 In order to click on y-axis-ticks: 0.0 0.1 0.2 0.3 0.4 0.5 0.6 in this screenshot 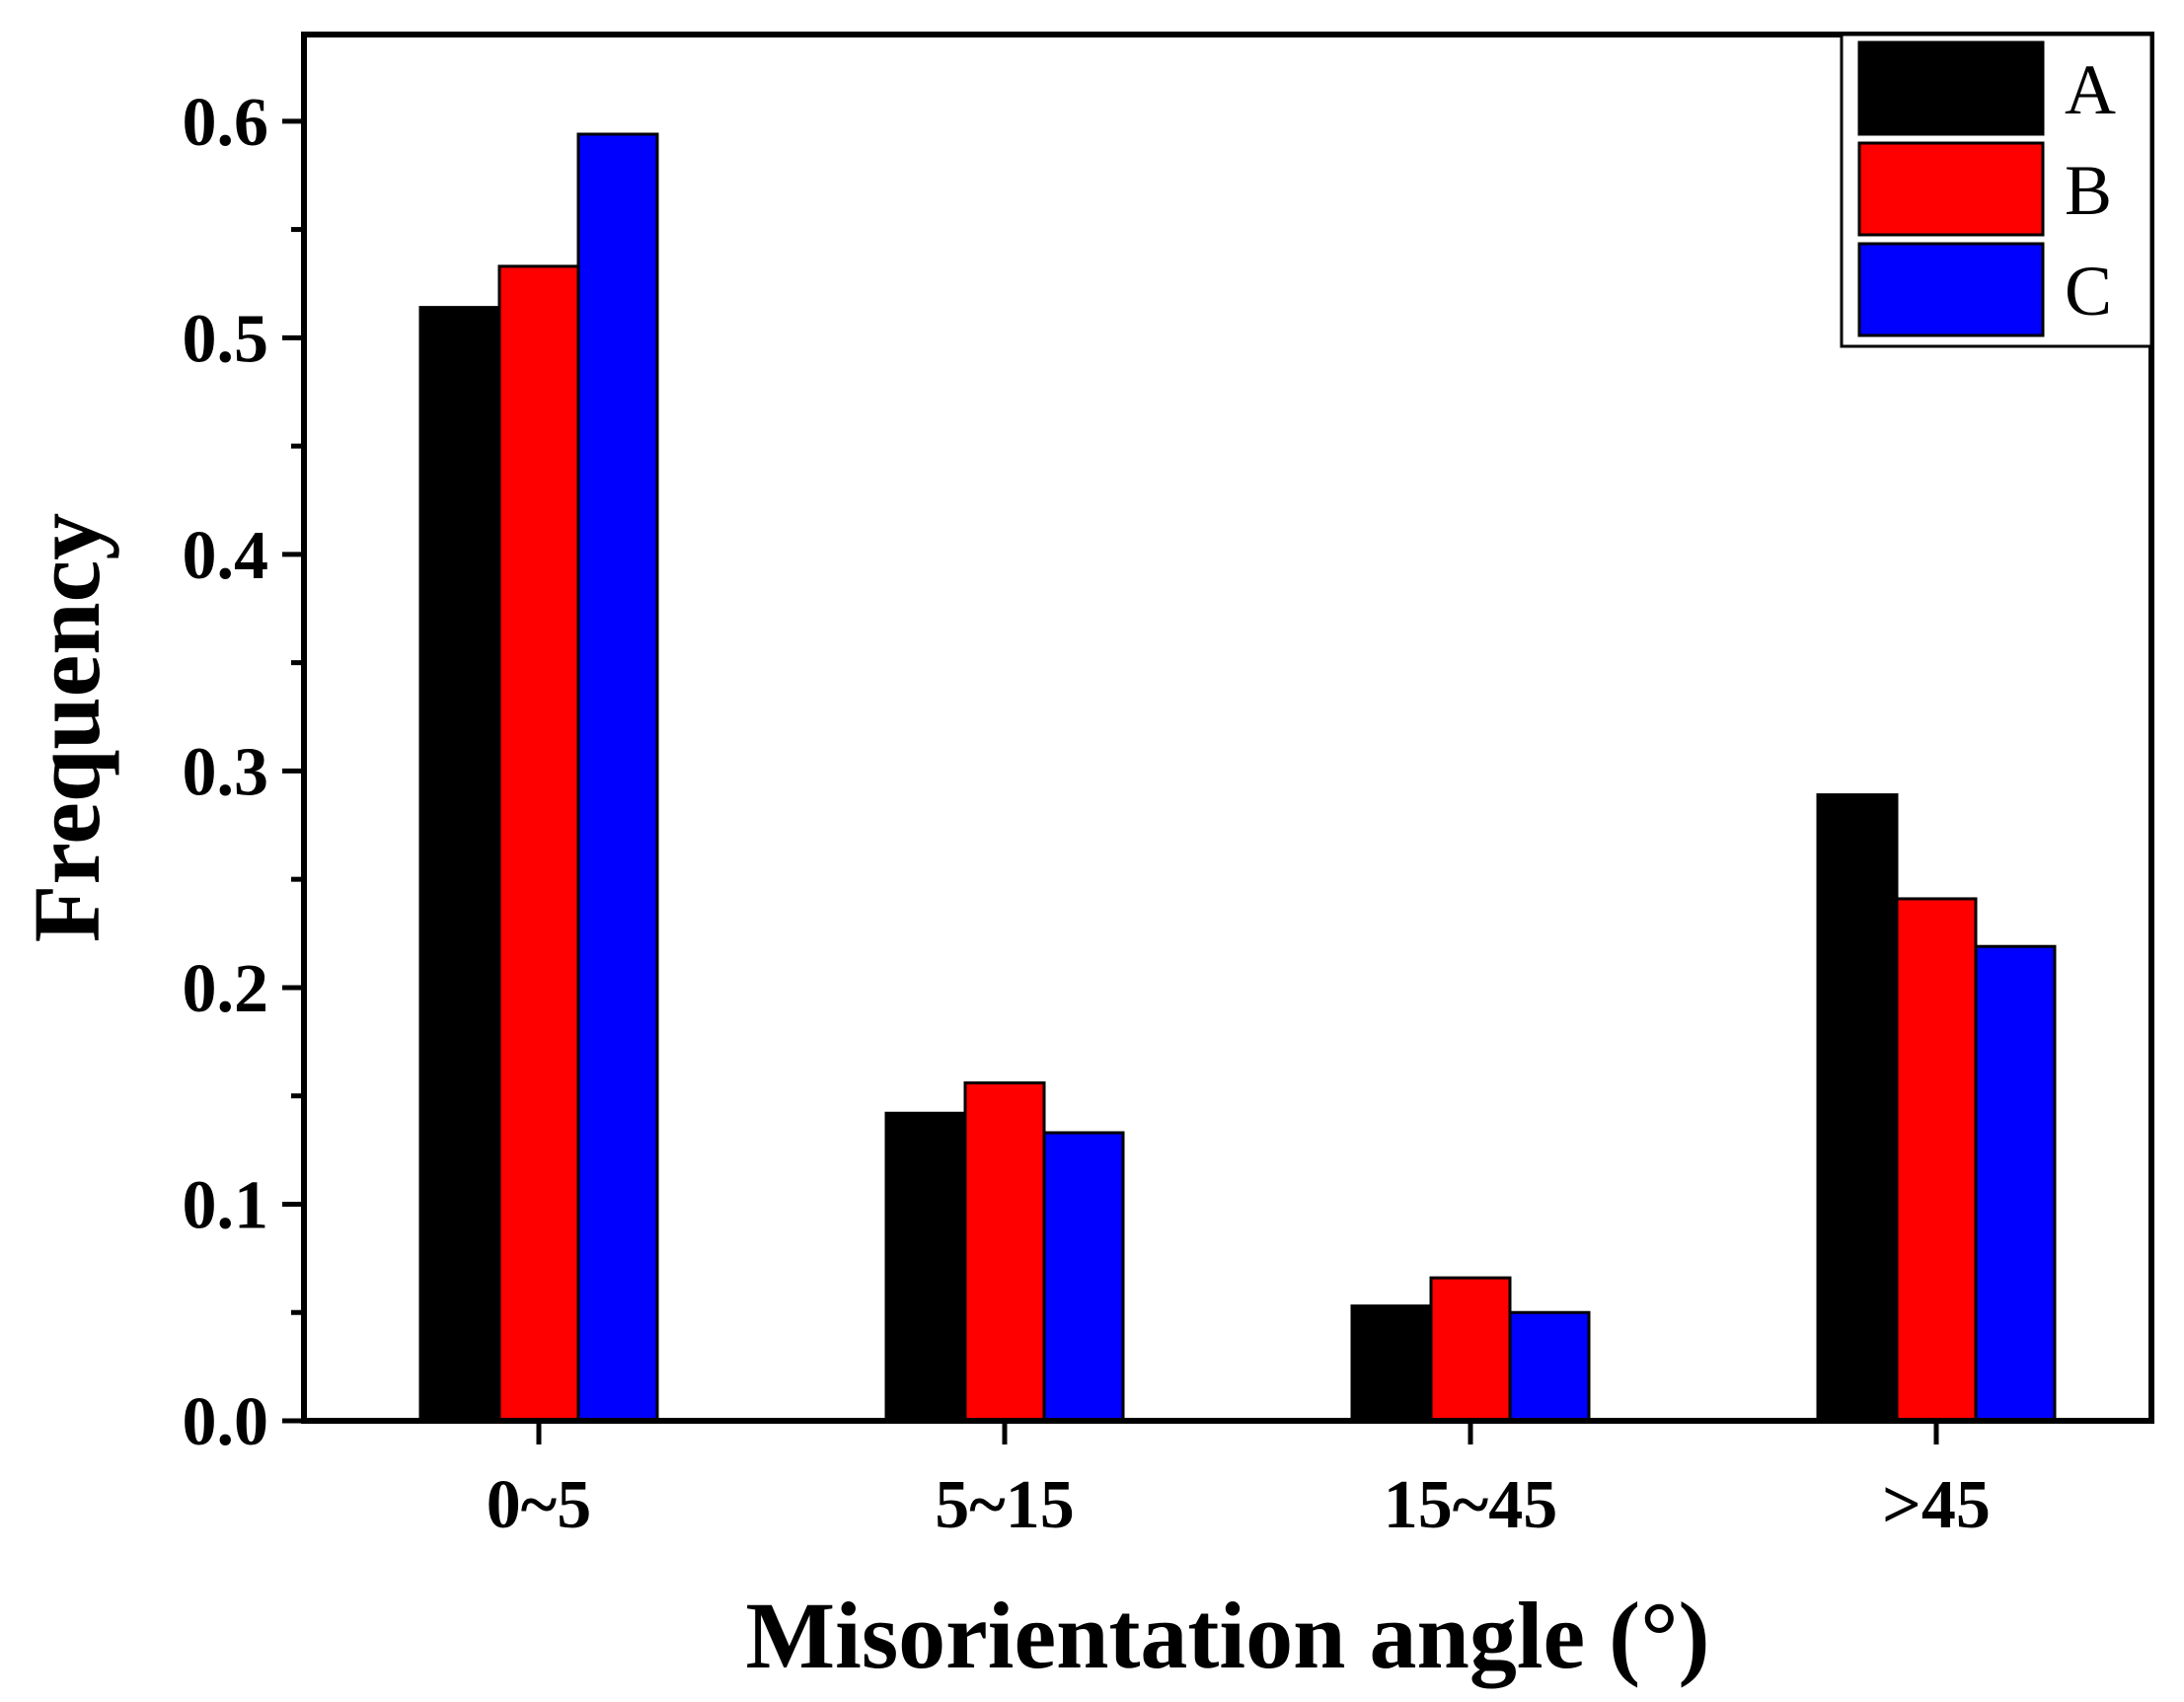, I will do `click(243, 773)`.